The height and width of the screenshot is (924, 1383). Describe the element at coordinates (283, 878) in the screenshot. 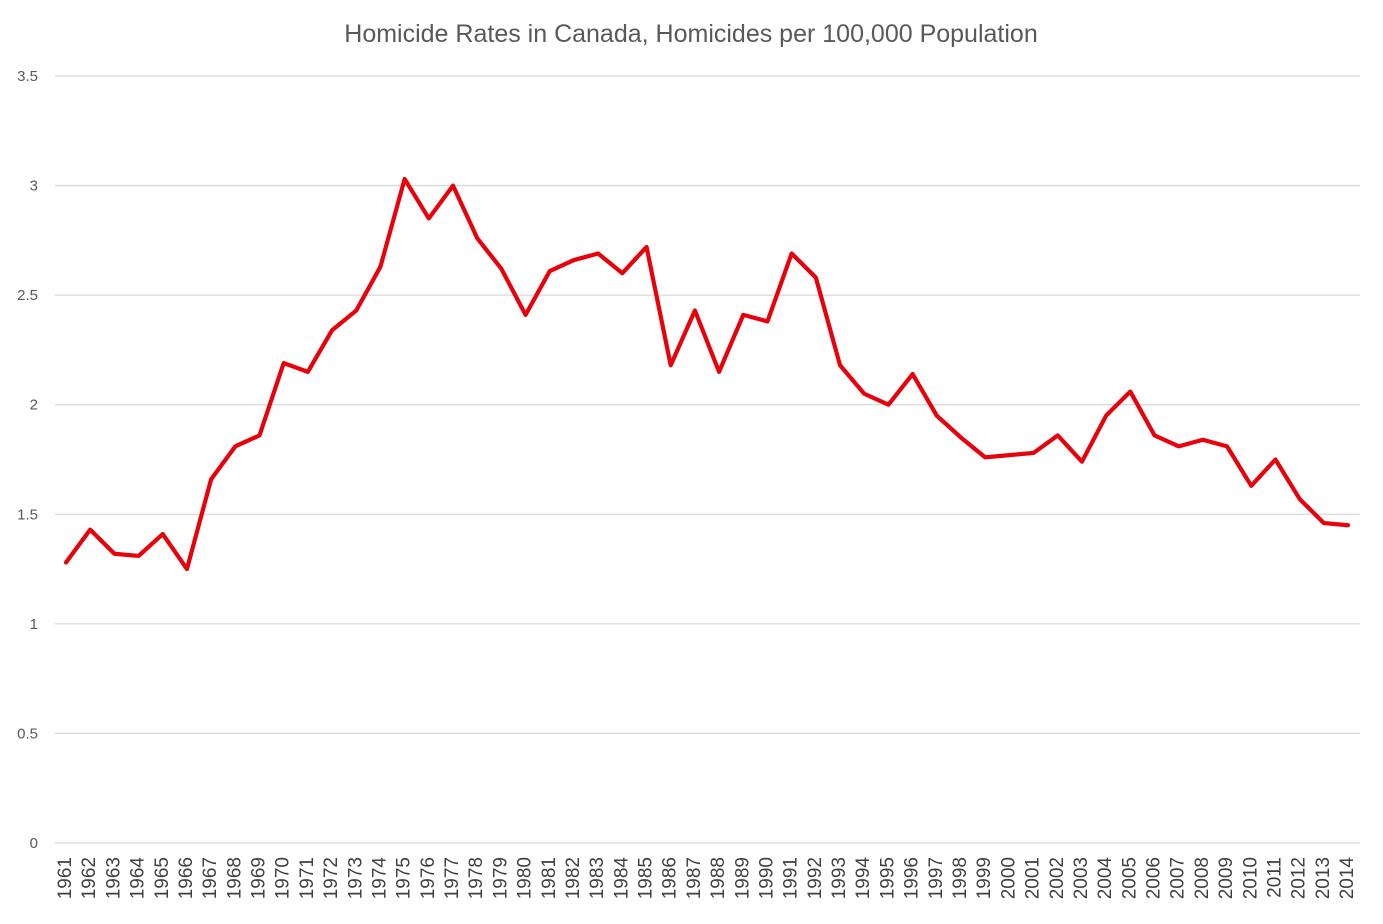

I see `x-tick-label: 1970` at that location.